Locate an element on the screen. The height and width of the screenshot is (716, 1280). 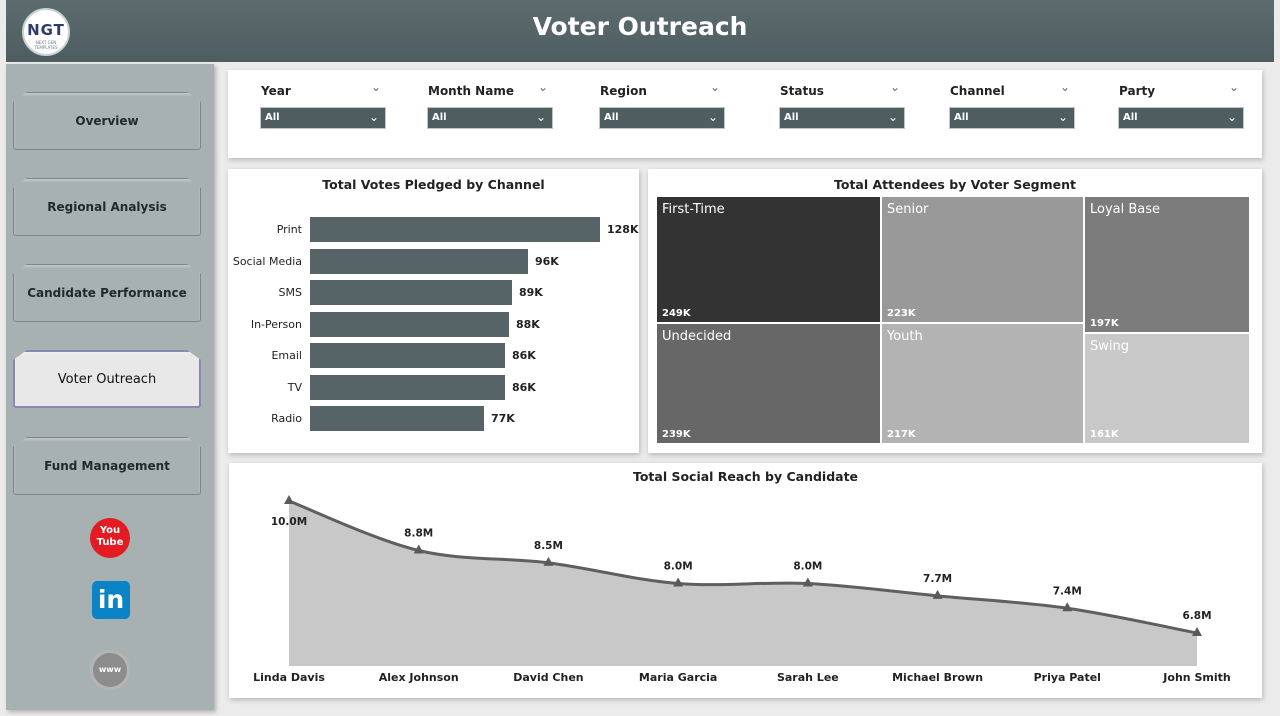
treemap-tile-value: 239K is located at coordinates (676, 434).